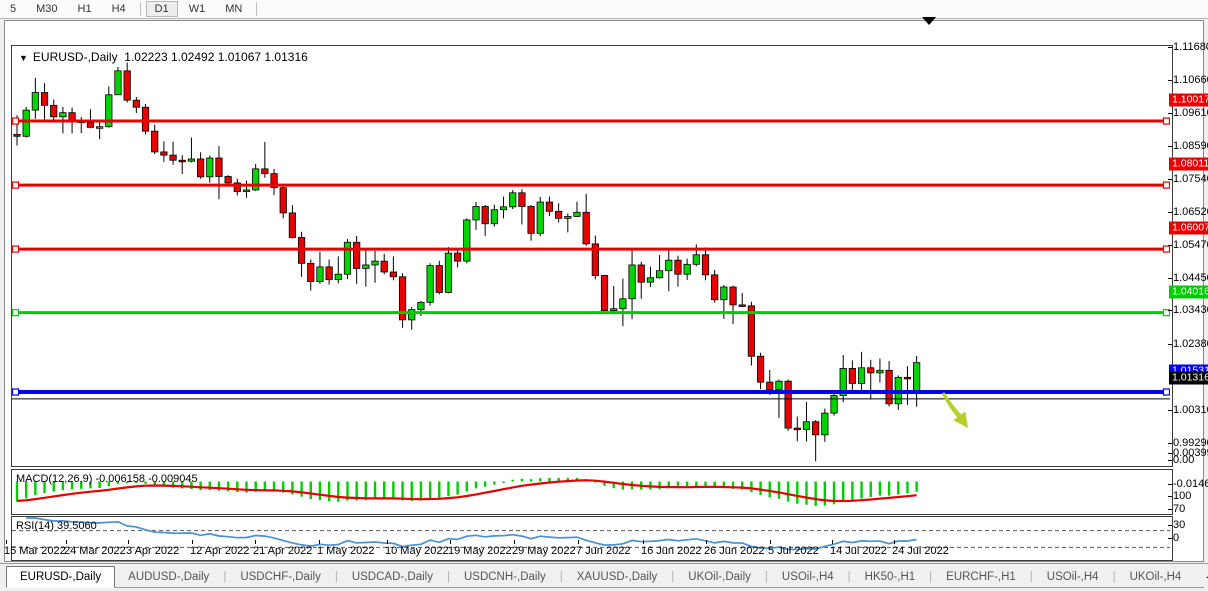  Describe the element at coordinates (234, 9) in the screenshot. I see `timeframe-button-mn: MN` at that location.